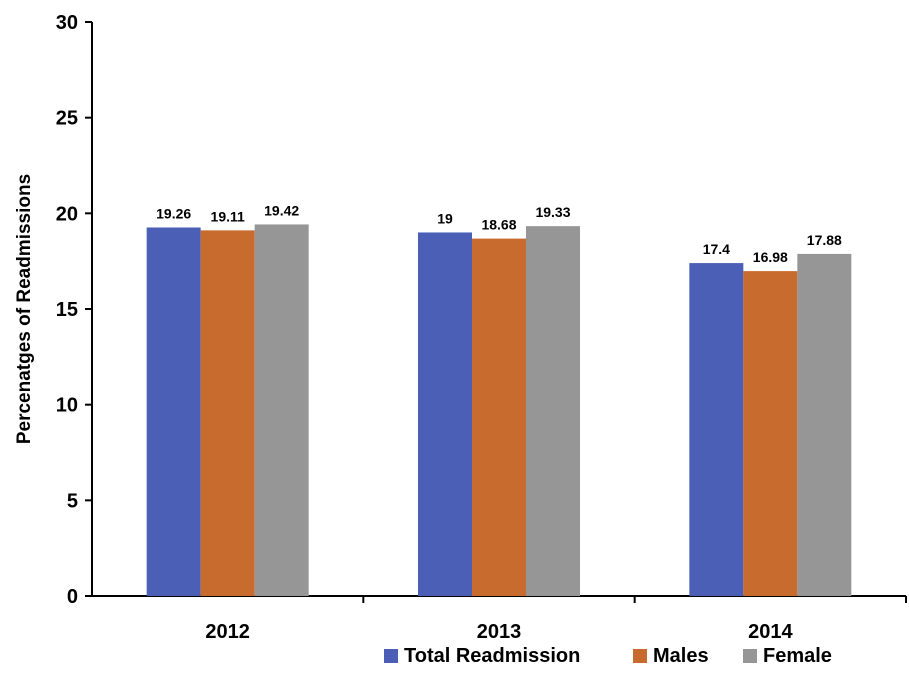  What do you see at coordinates (770, 257) in the screenshot?
I see `data-label: 16.98` at bounding box center [770, 257].